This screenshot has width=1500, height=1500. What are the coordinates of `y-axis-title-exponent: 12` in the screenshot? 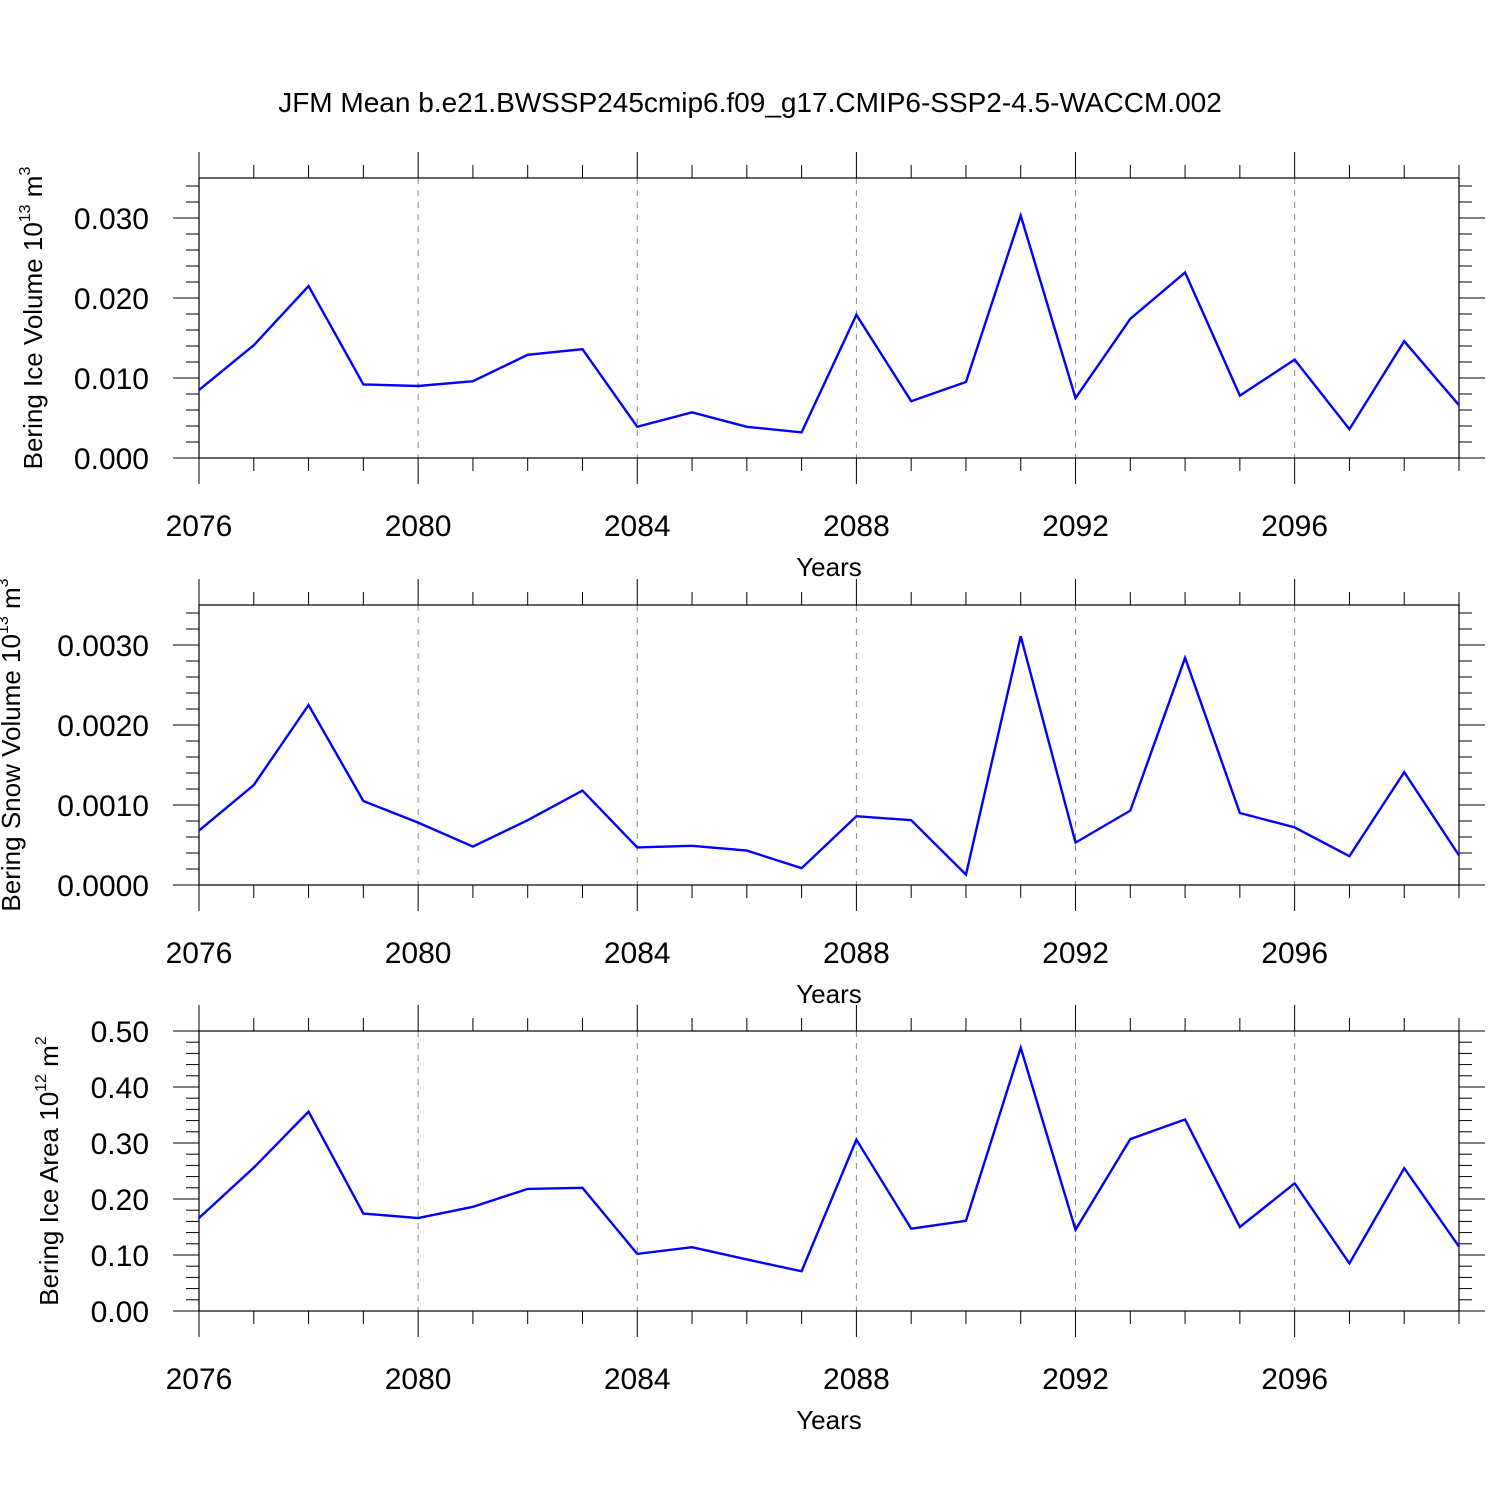 It's located at (41, 1083).